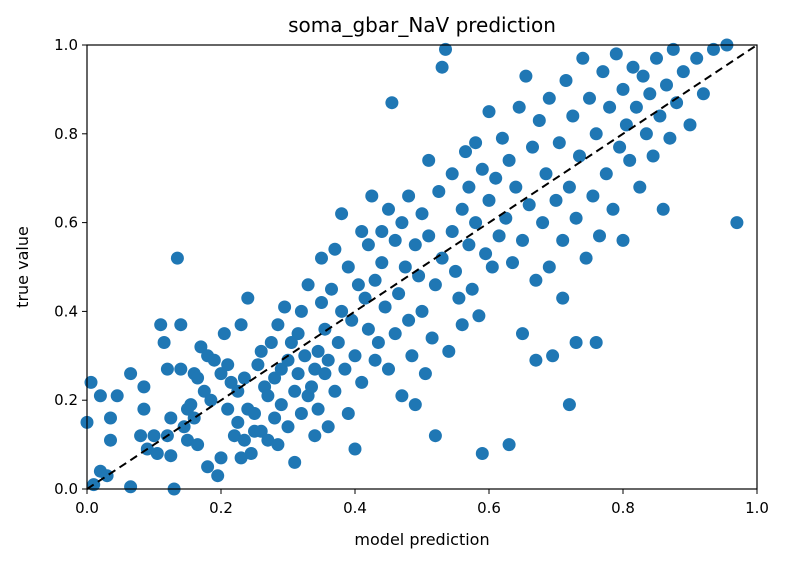 This screenshot has width=787, height=563. Describe the element at coordinates (87, 508) in the screenshot. I see `x-tick-label: 0.0` at that location.